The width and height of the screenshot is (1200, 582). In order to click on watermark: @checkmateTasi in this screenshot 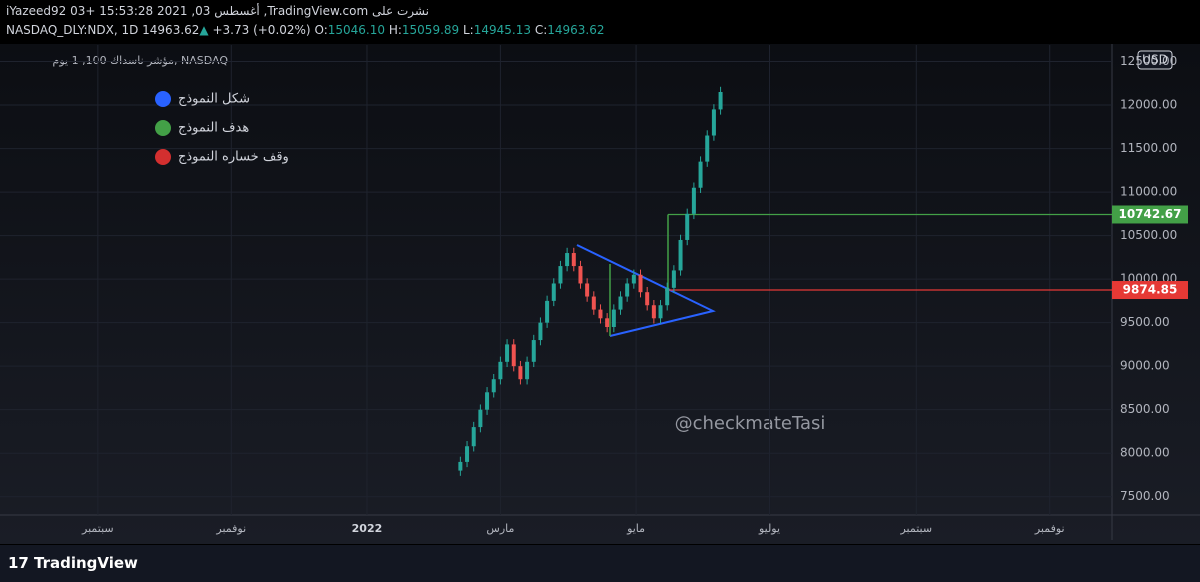, I will do `click(750, 423)`.